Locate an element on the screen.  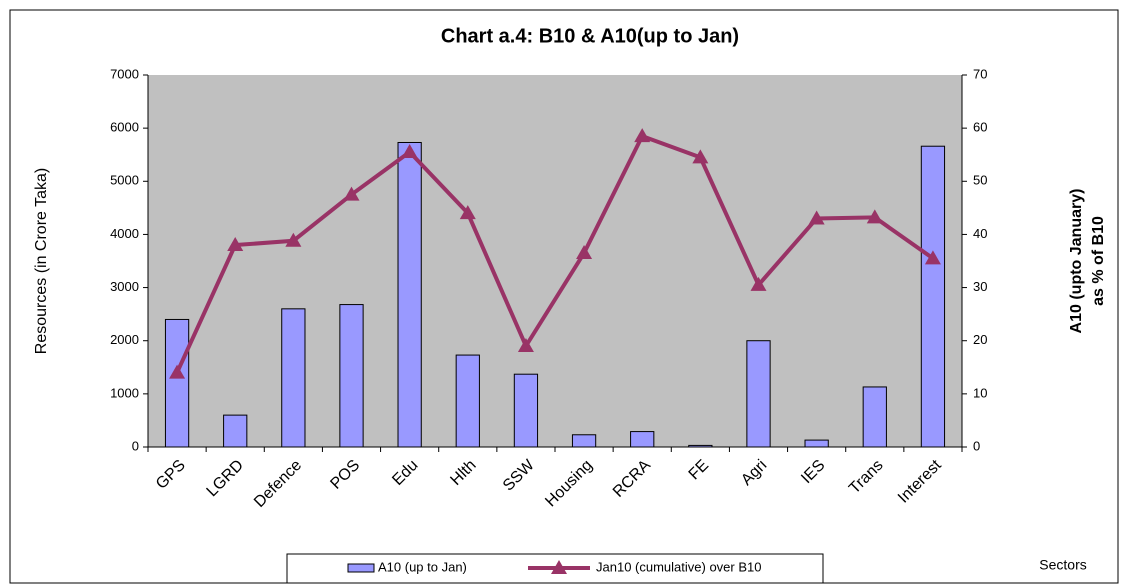
y2-axis-label: as % of B10 is located at coordinates (1098, 261).